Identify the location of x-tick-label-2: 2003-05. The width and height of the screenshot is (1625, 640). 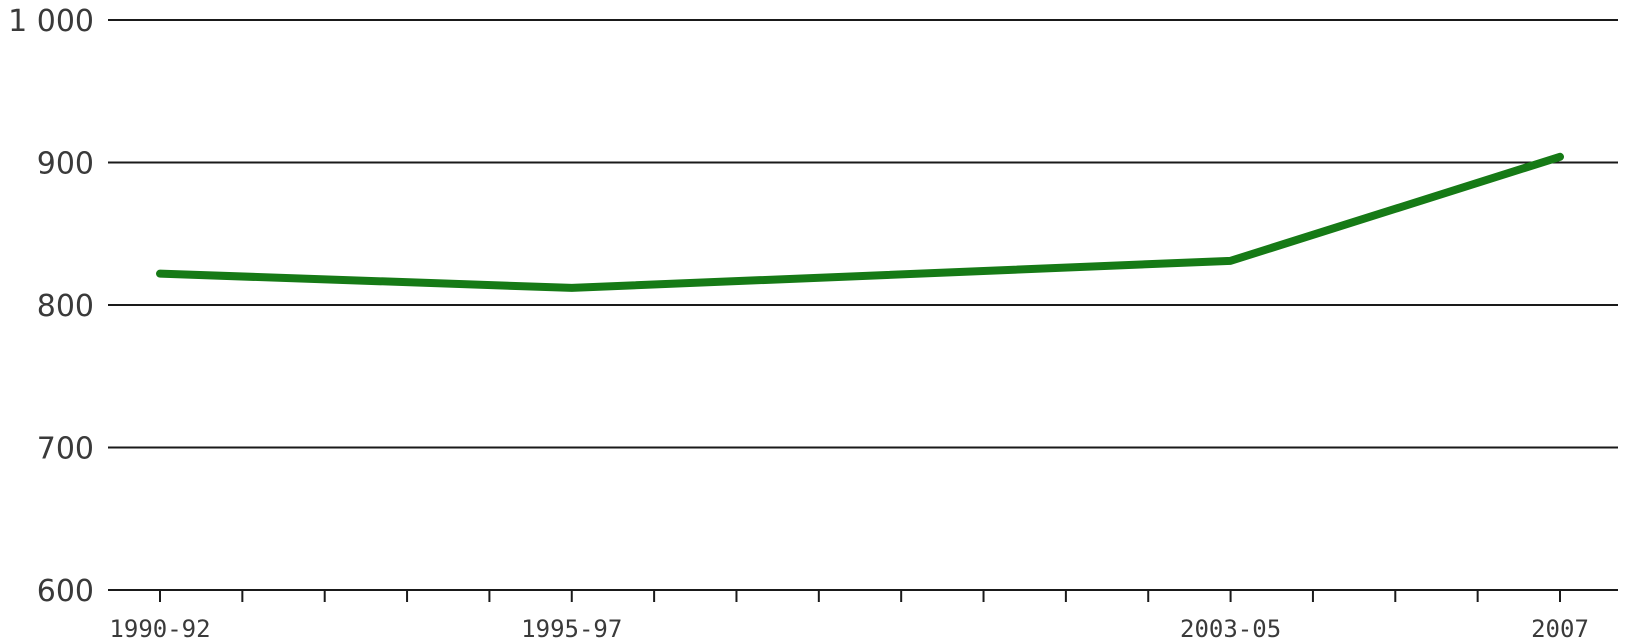
(1230, 627).